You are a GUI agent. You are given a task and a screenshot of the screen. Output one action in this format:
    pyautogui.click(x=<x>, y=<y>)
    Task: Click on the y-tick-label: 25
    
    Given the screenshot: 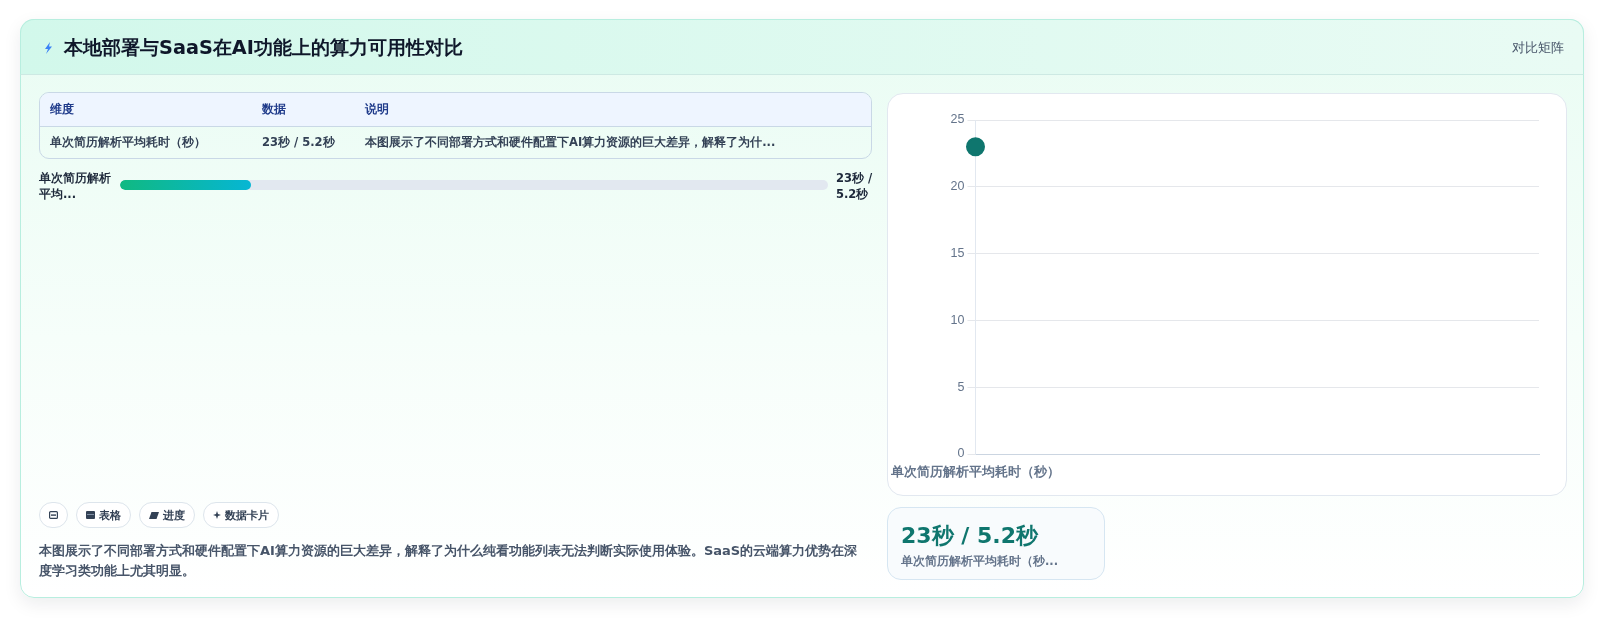 What is the action you would take?
    pyautogui.click(x=957, y=119)
    